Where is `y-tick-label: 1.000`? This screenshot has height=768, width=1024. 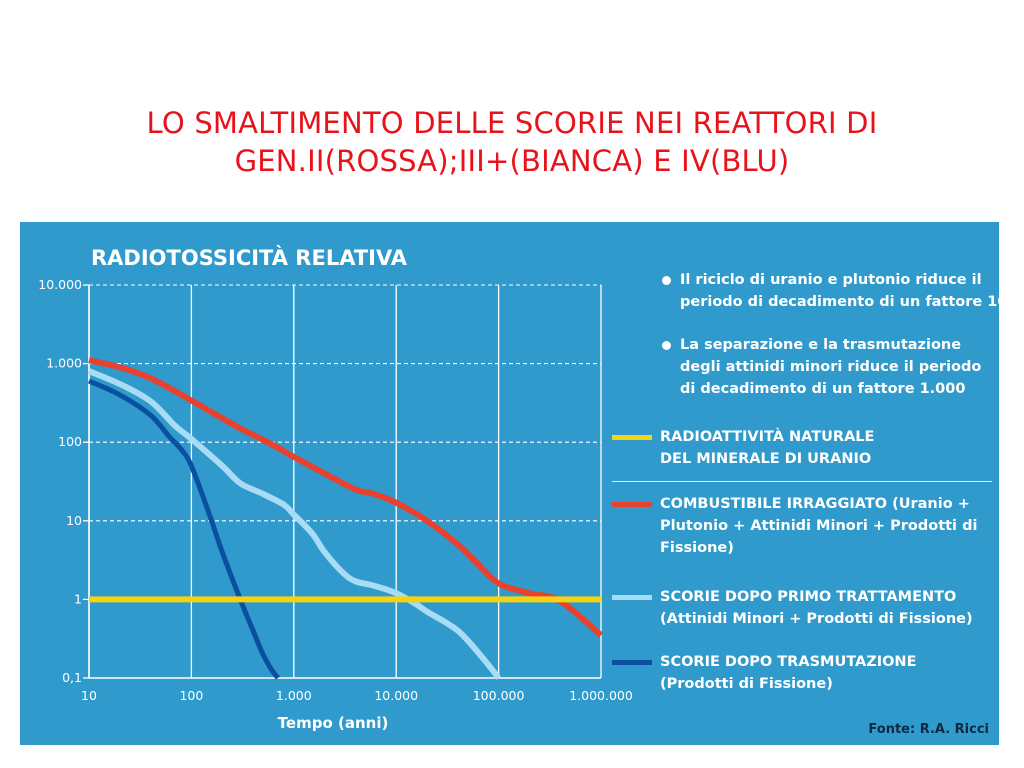
y-tick-label: 1.000 is located at coordinates (64, 363).